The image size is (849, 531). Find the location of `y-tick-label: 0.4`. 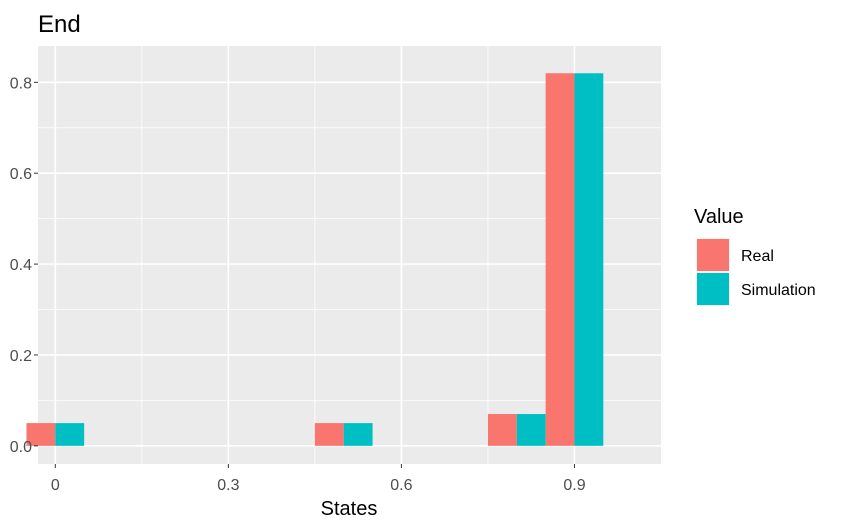

y-tick-label: 0.4 is located at coordinates (21, 265).